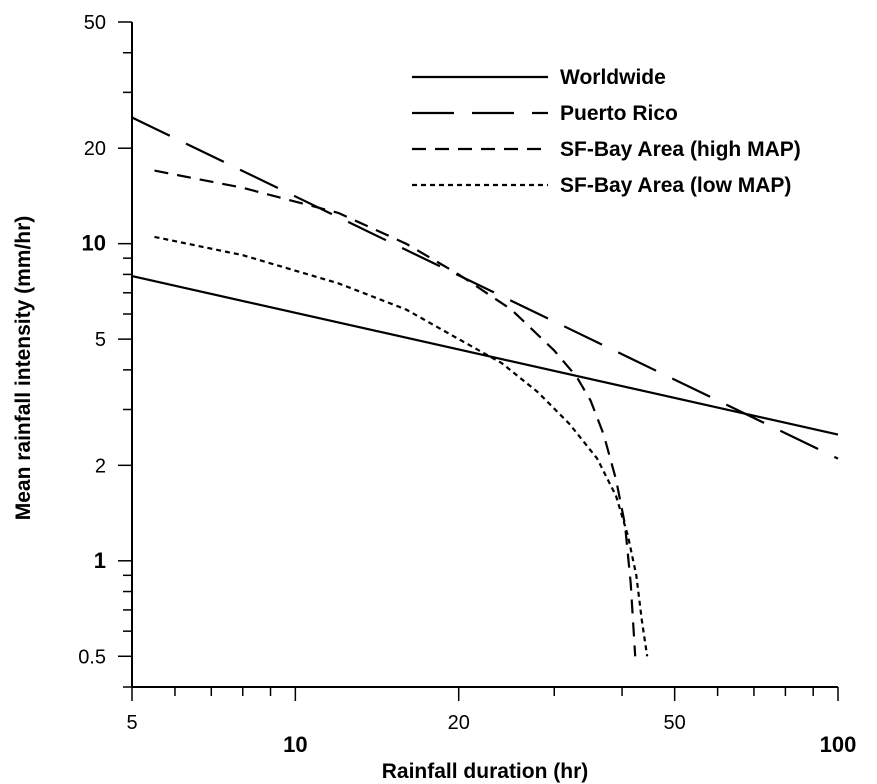 This screenshot has height=784, width=877. What do you see at coordinates (95, 149) in the screenshot?
I see `y-tick-label: 20` at bounding box center [95, 149].